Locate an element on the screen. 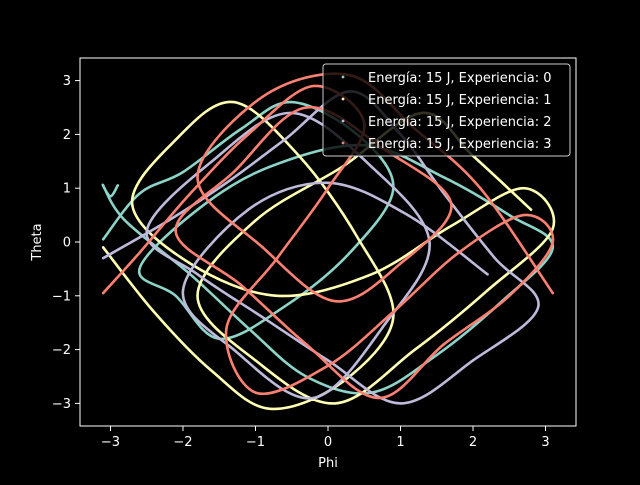 This screenshot has height=485, width=640. y-tick-label: 2 is located at coordinates (67, 135).